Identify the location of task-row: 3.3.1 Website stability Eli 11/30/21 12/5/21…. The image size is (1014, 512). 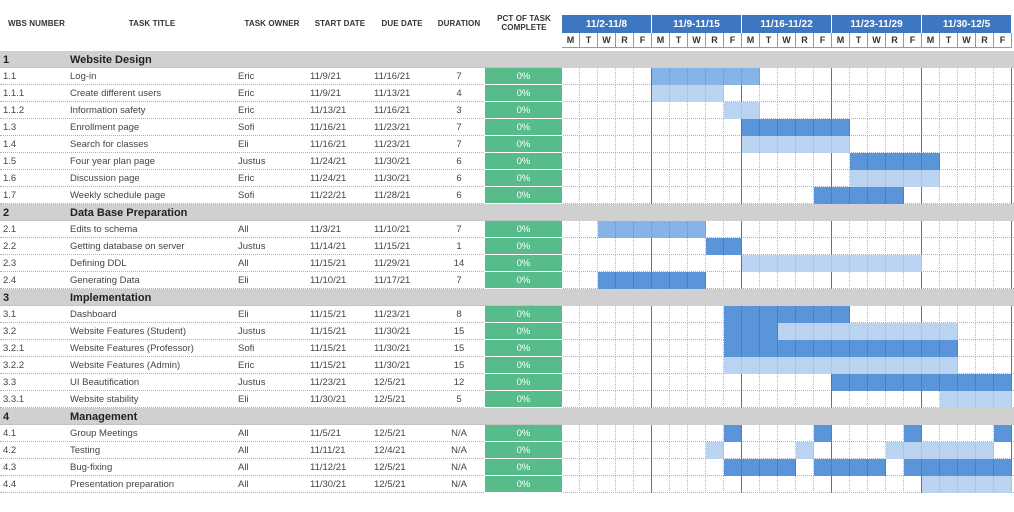
(507, 399).